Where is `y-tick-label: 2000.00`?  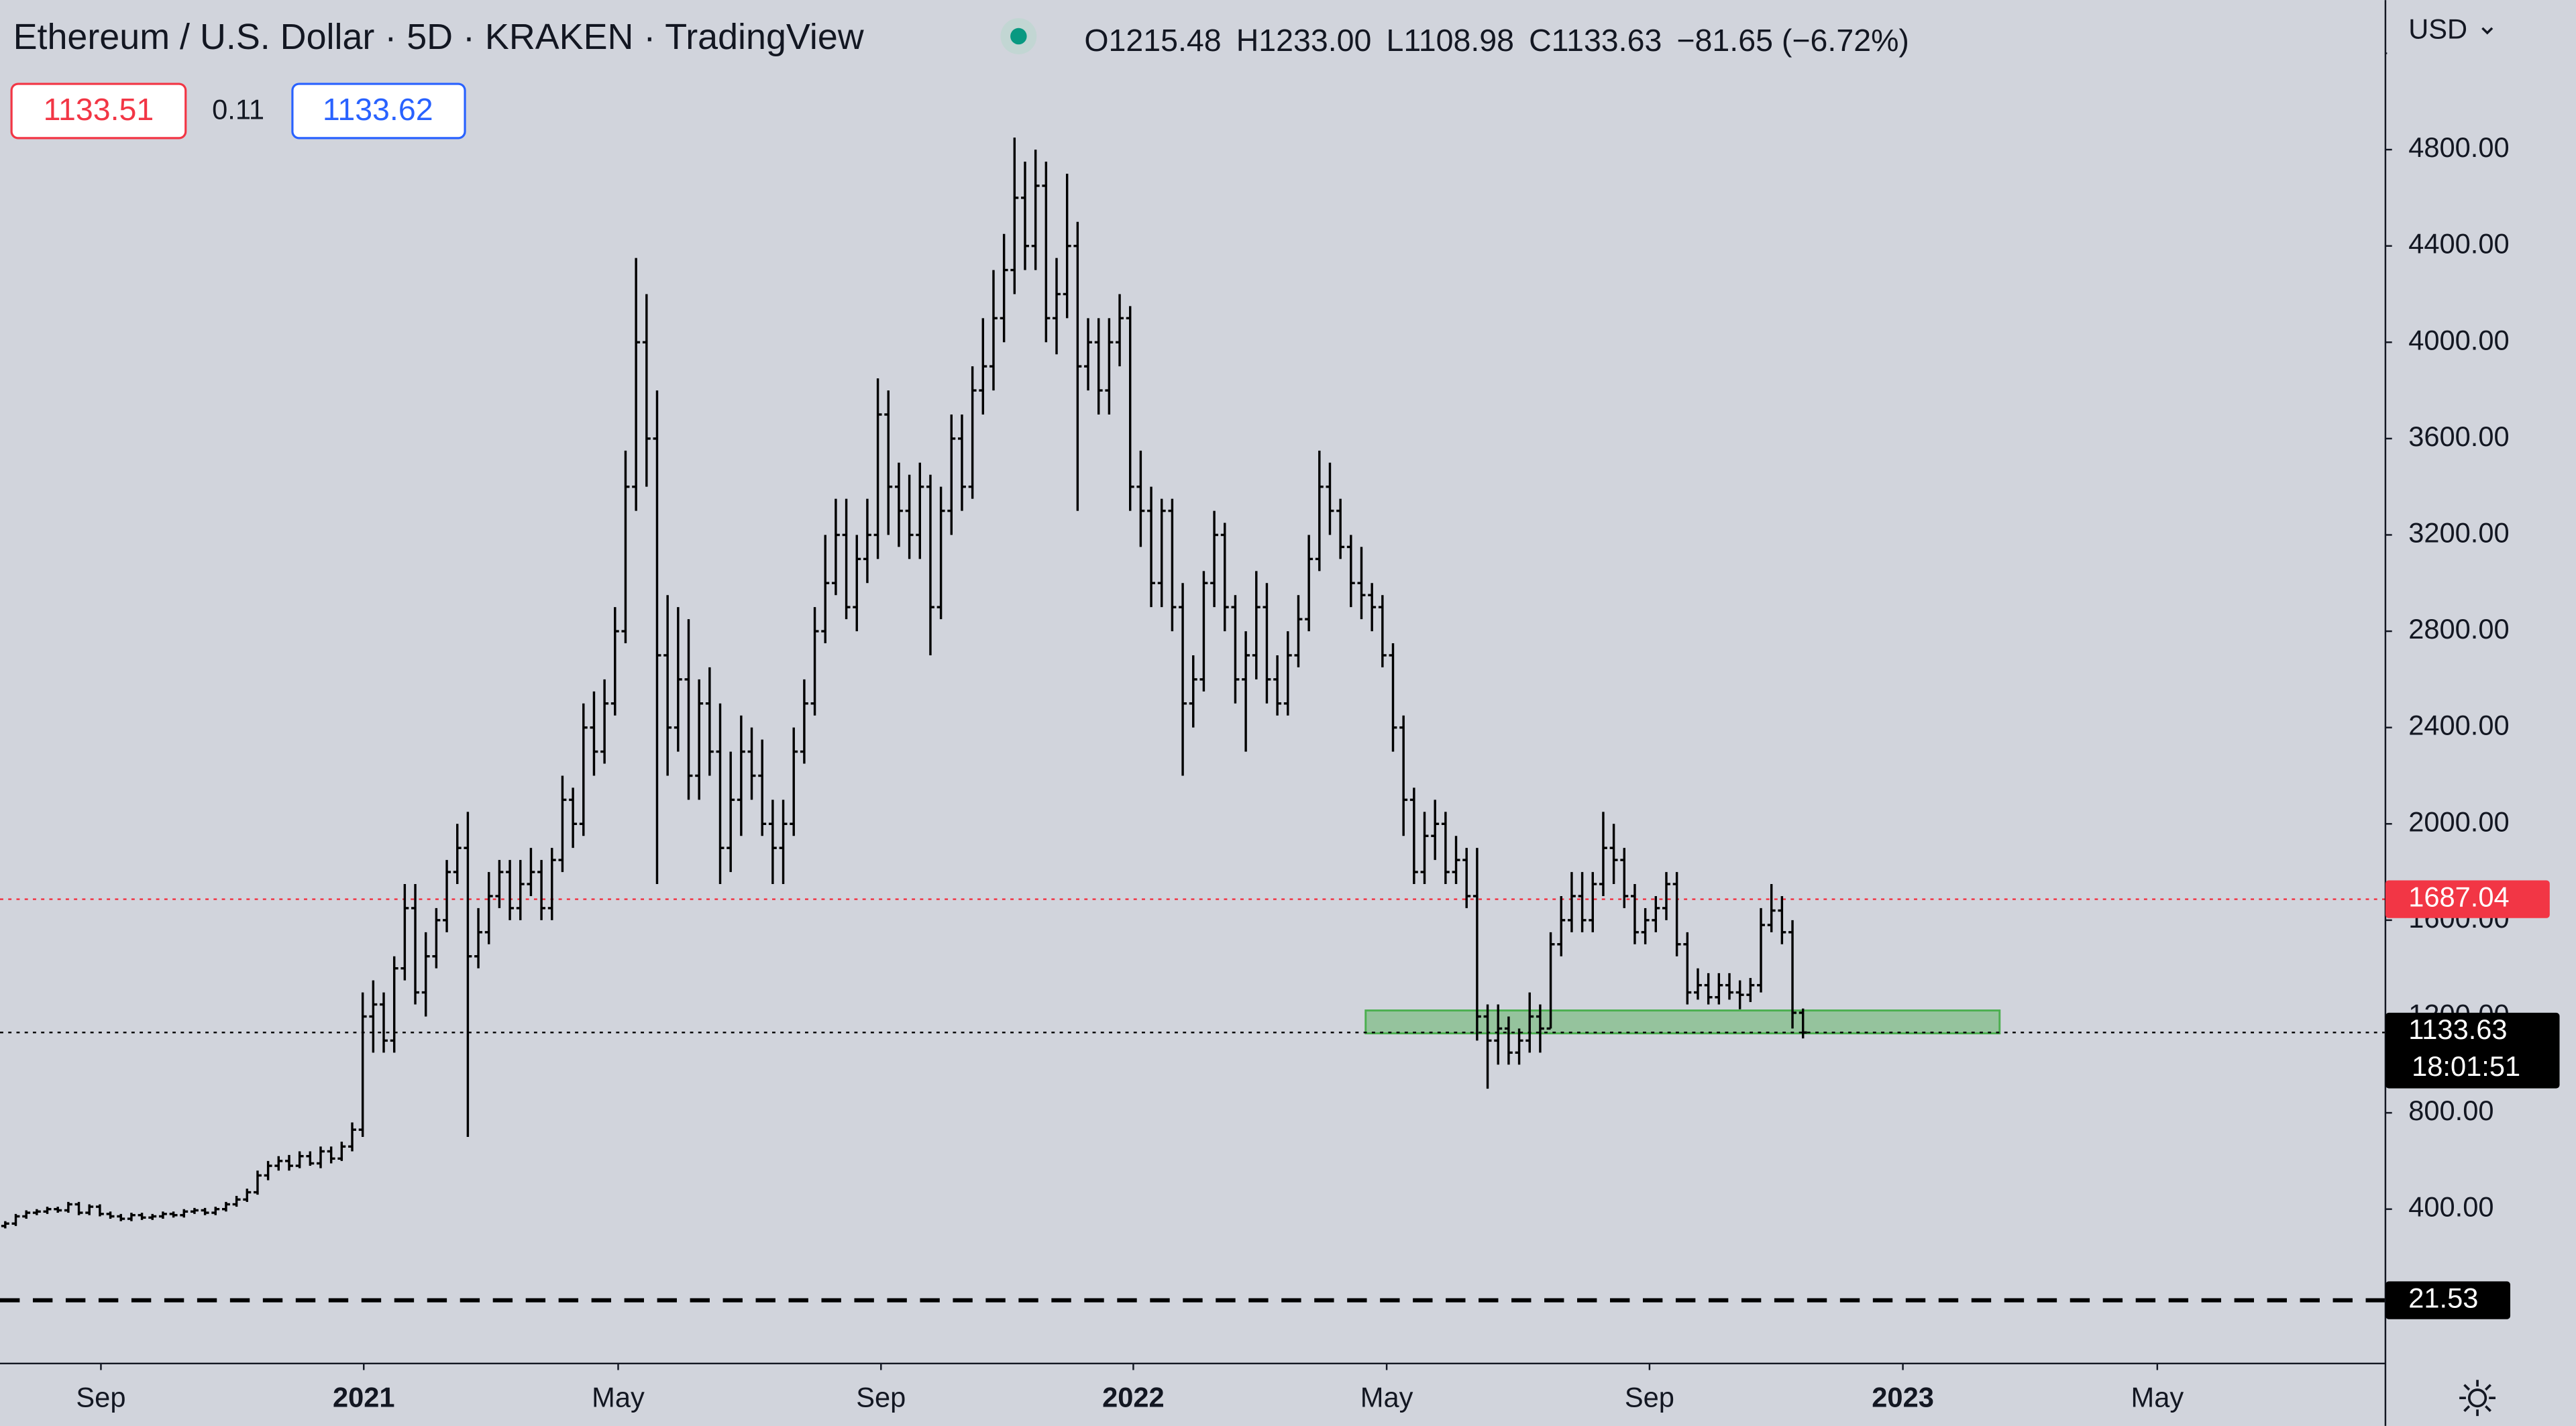
y-tick-label: 2000.00 is located at coordinates (2458, 821).